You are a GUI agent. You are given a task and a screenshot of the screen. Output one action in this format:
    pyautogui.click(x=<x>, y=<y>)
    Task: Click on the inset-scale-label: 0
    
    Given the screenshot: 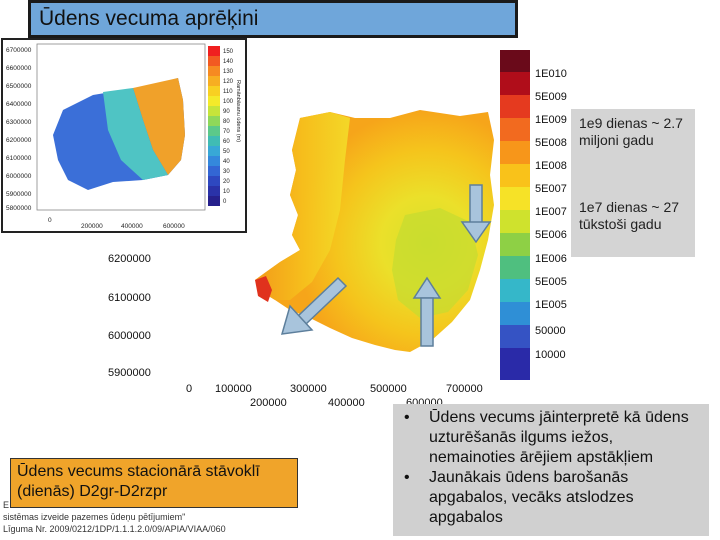 What is the action you would take?
    pyautogui.click(x=225, y=202)
    